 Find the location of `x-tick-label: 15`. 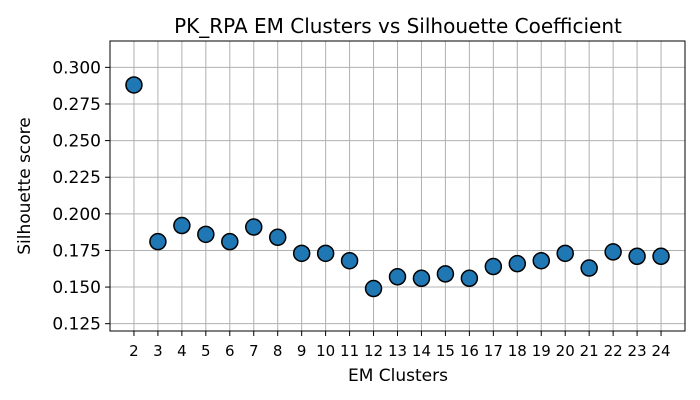

x-tick-label: 15 is located at coordinates (445, 351).